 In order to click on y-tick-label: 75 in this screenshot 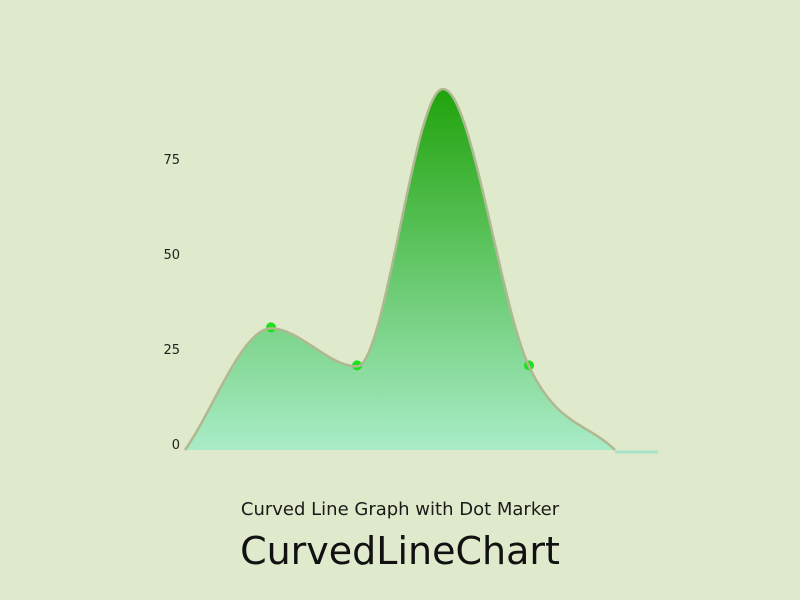, I will do `click(171, 160)`.